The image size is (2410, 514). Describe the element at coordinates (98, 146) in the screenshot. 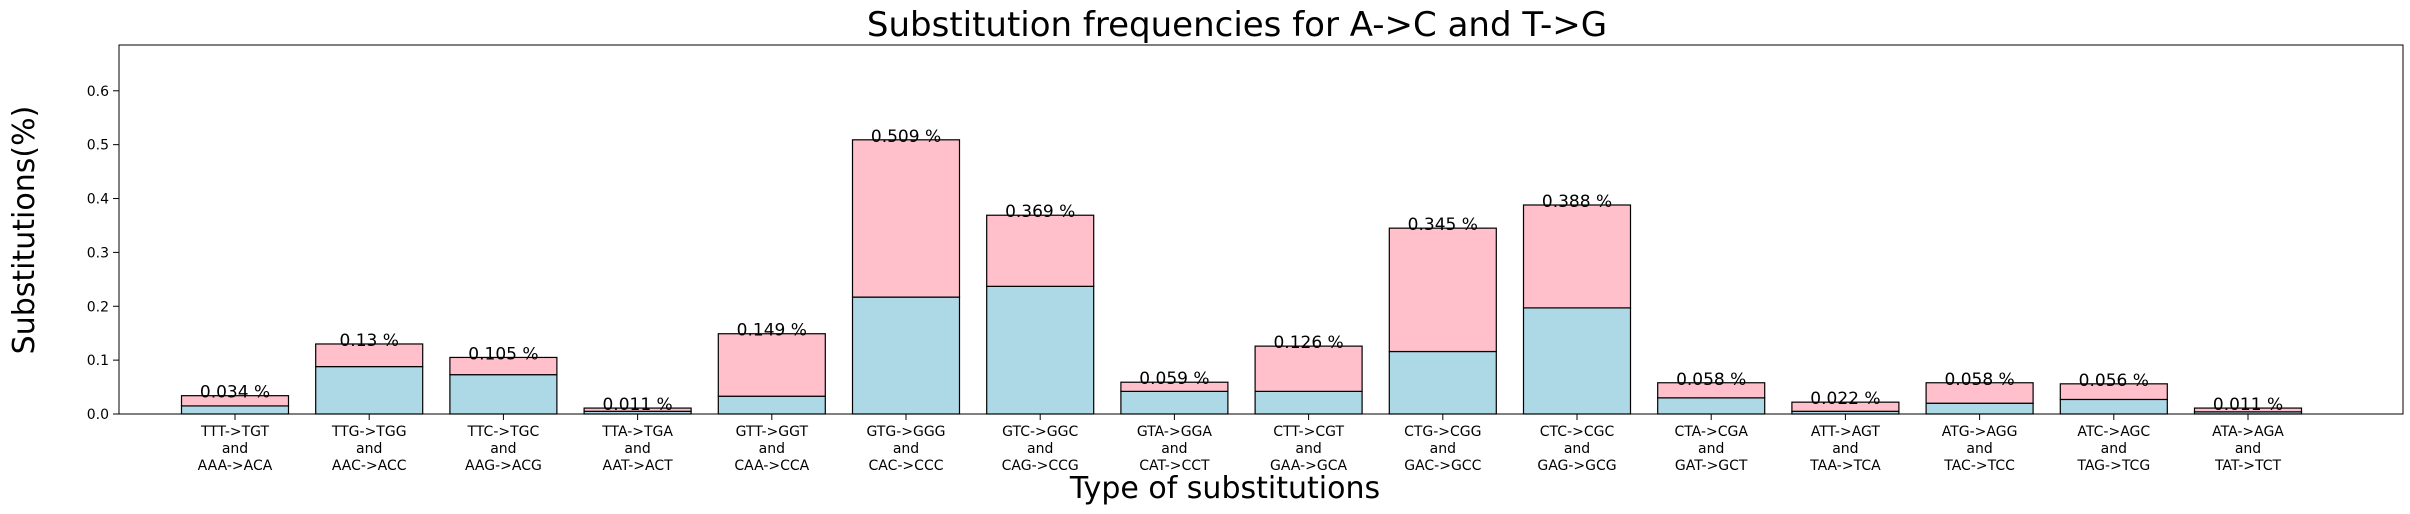

I see `y-tick-label: 0.5` at that location.